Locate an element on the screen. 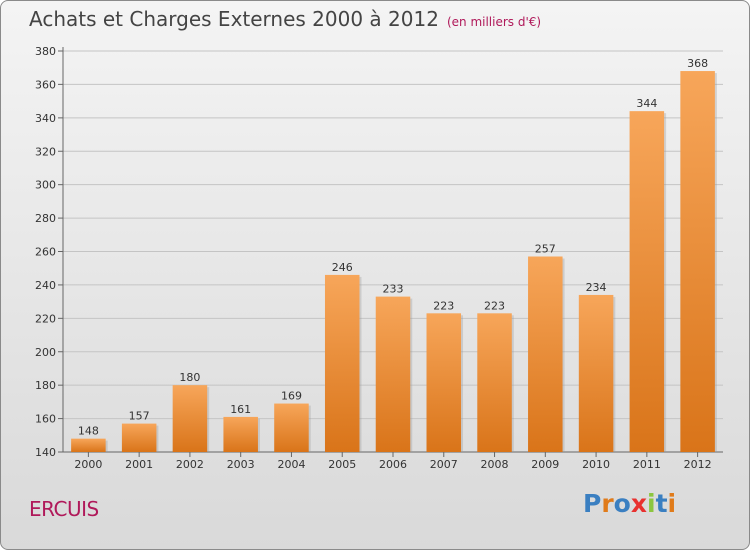 The image size is (750, 550). x-tick-label: 2012 is located at coordinates (698, 464).